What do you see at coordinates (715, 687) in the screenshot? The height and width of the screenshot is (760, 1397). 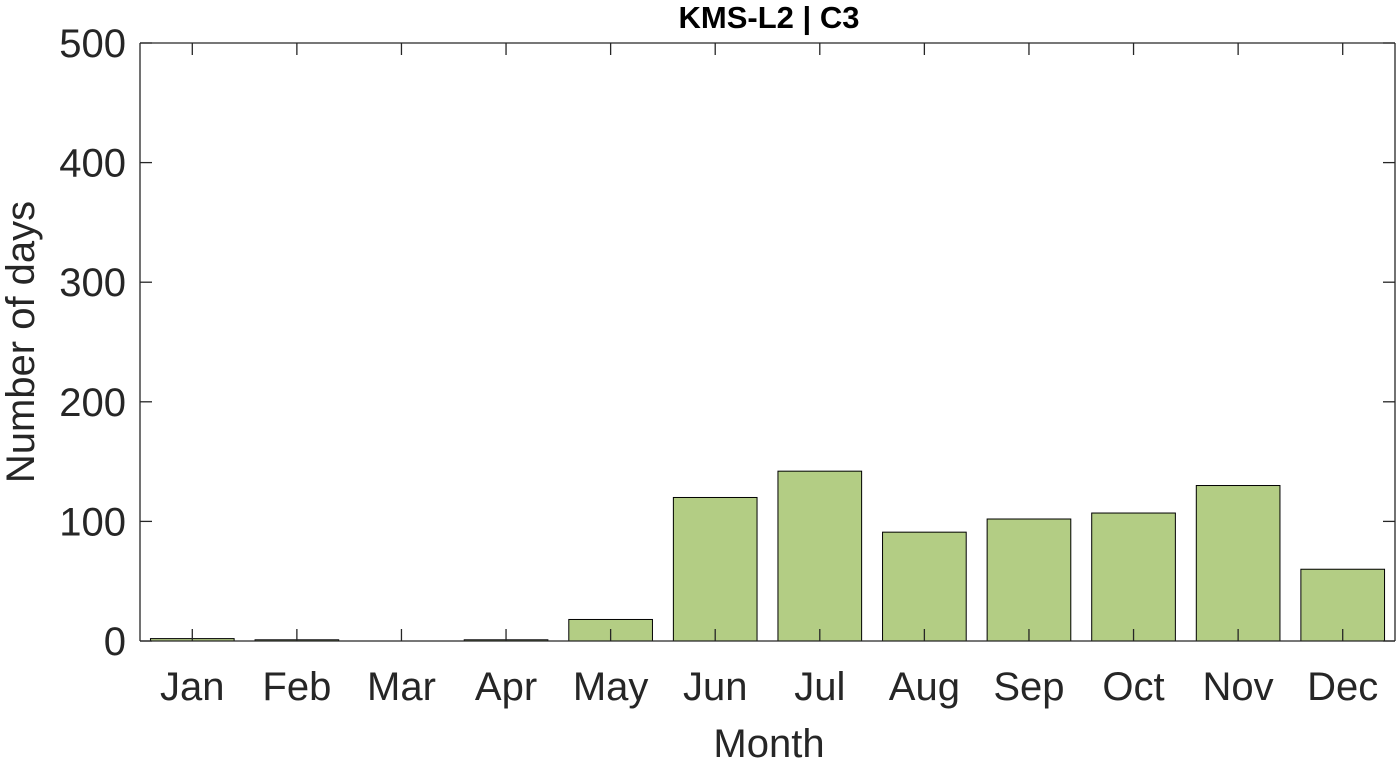 I see `x-tick-label-jun: Jun` at bounding box center [715, 687].